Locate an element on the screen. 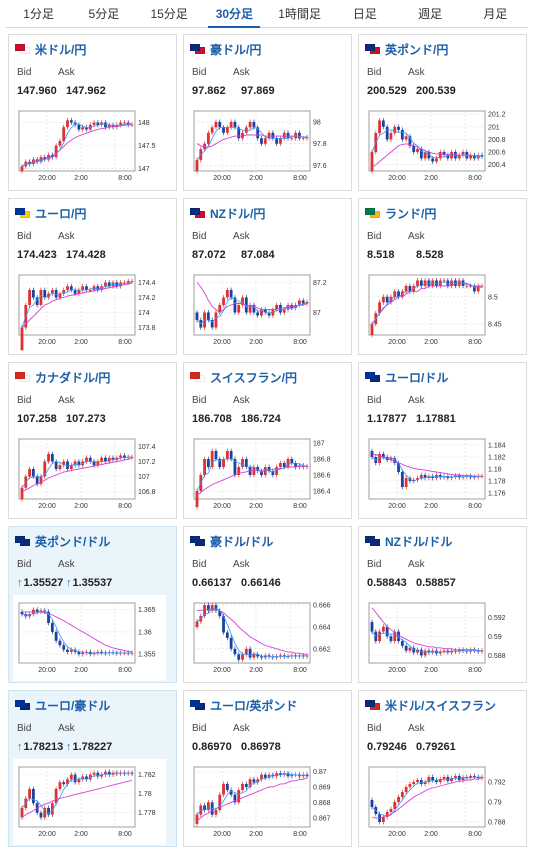 The image size is (535, 854). price-chart: 0.666 0.664 0.662 20:00 2:00 8:00 is located at coordinates (268, 638).